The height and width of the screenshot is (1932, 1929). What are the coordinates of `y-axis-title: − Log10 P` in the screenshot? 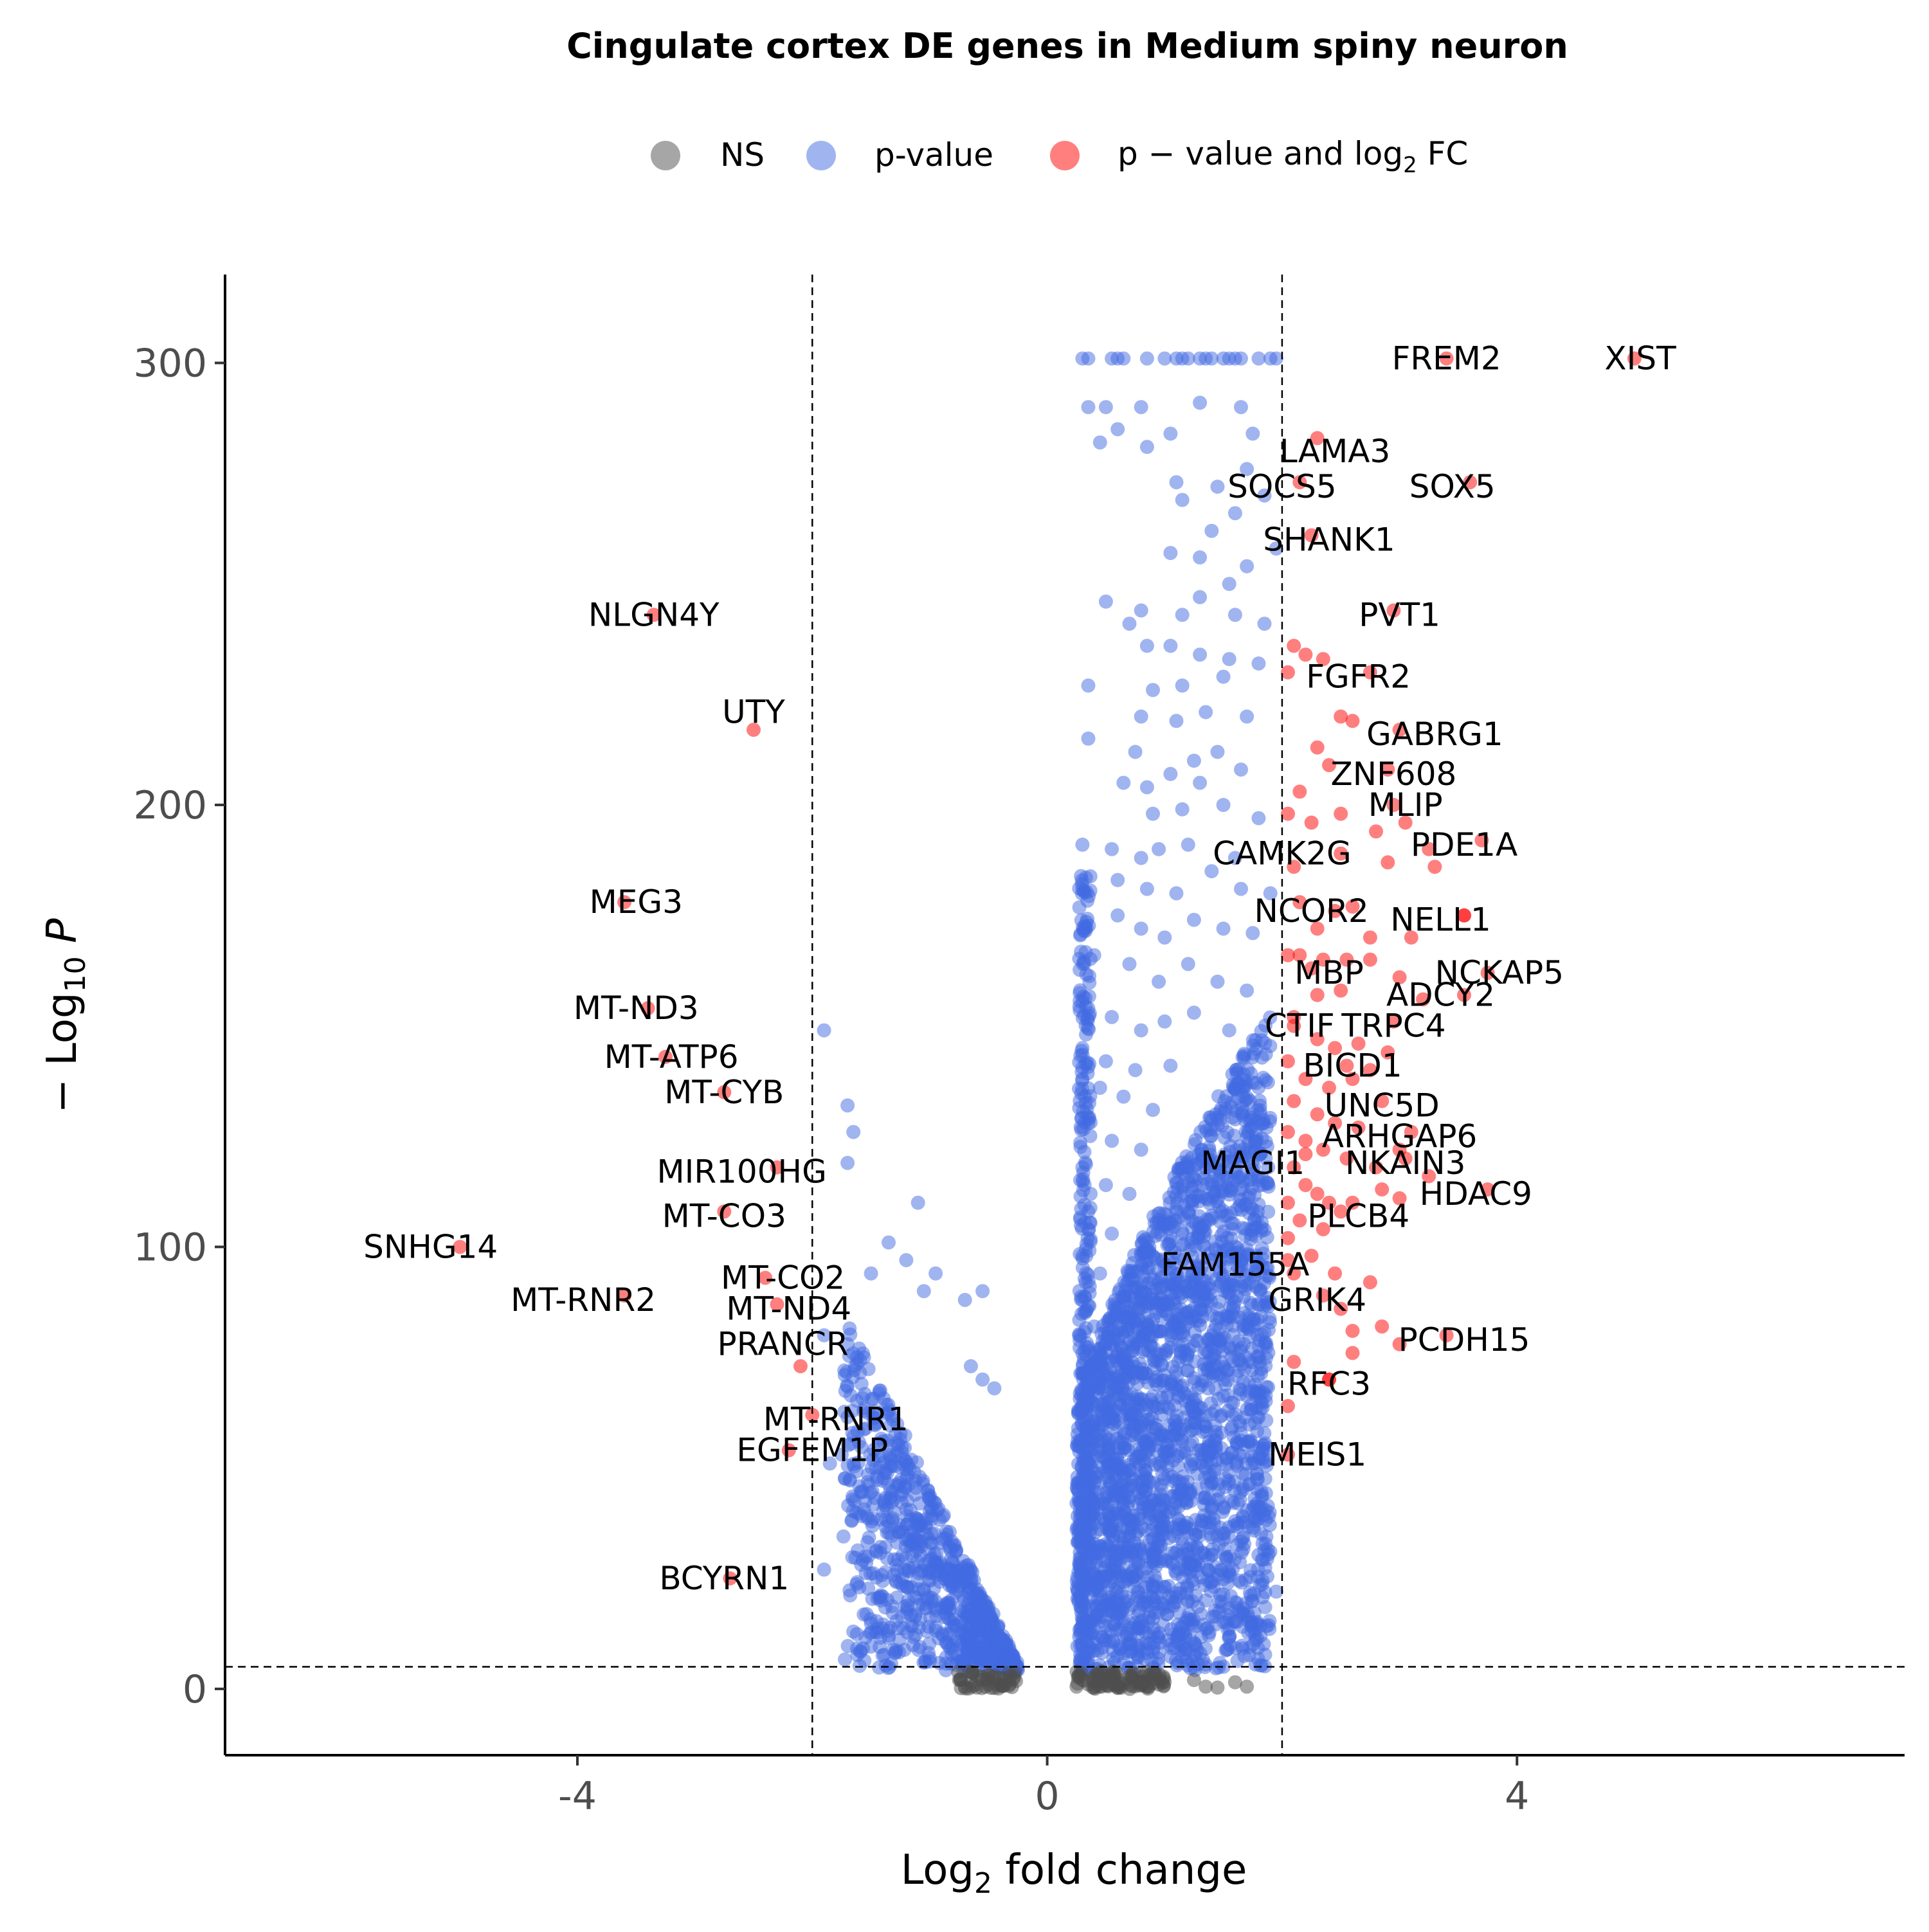 It's located at (65, 1016).